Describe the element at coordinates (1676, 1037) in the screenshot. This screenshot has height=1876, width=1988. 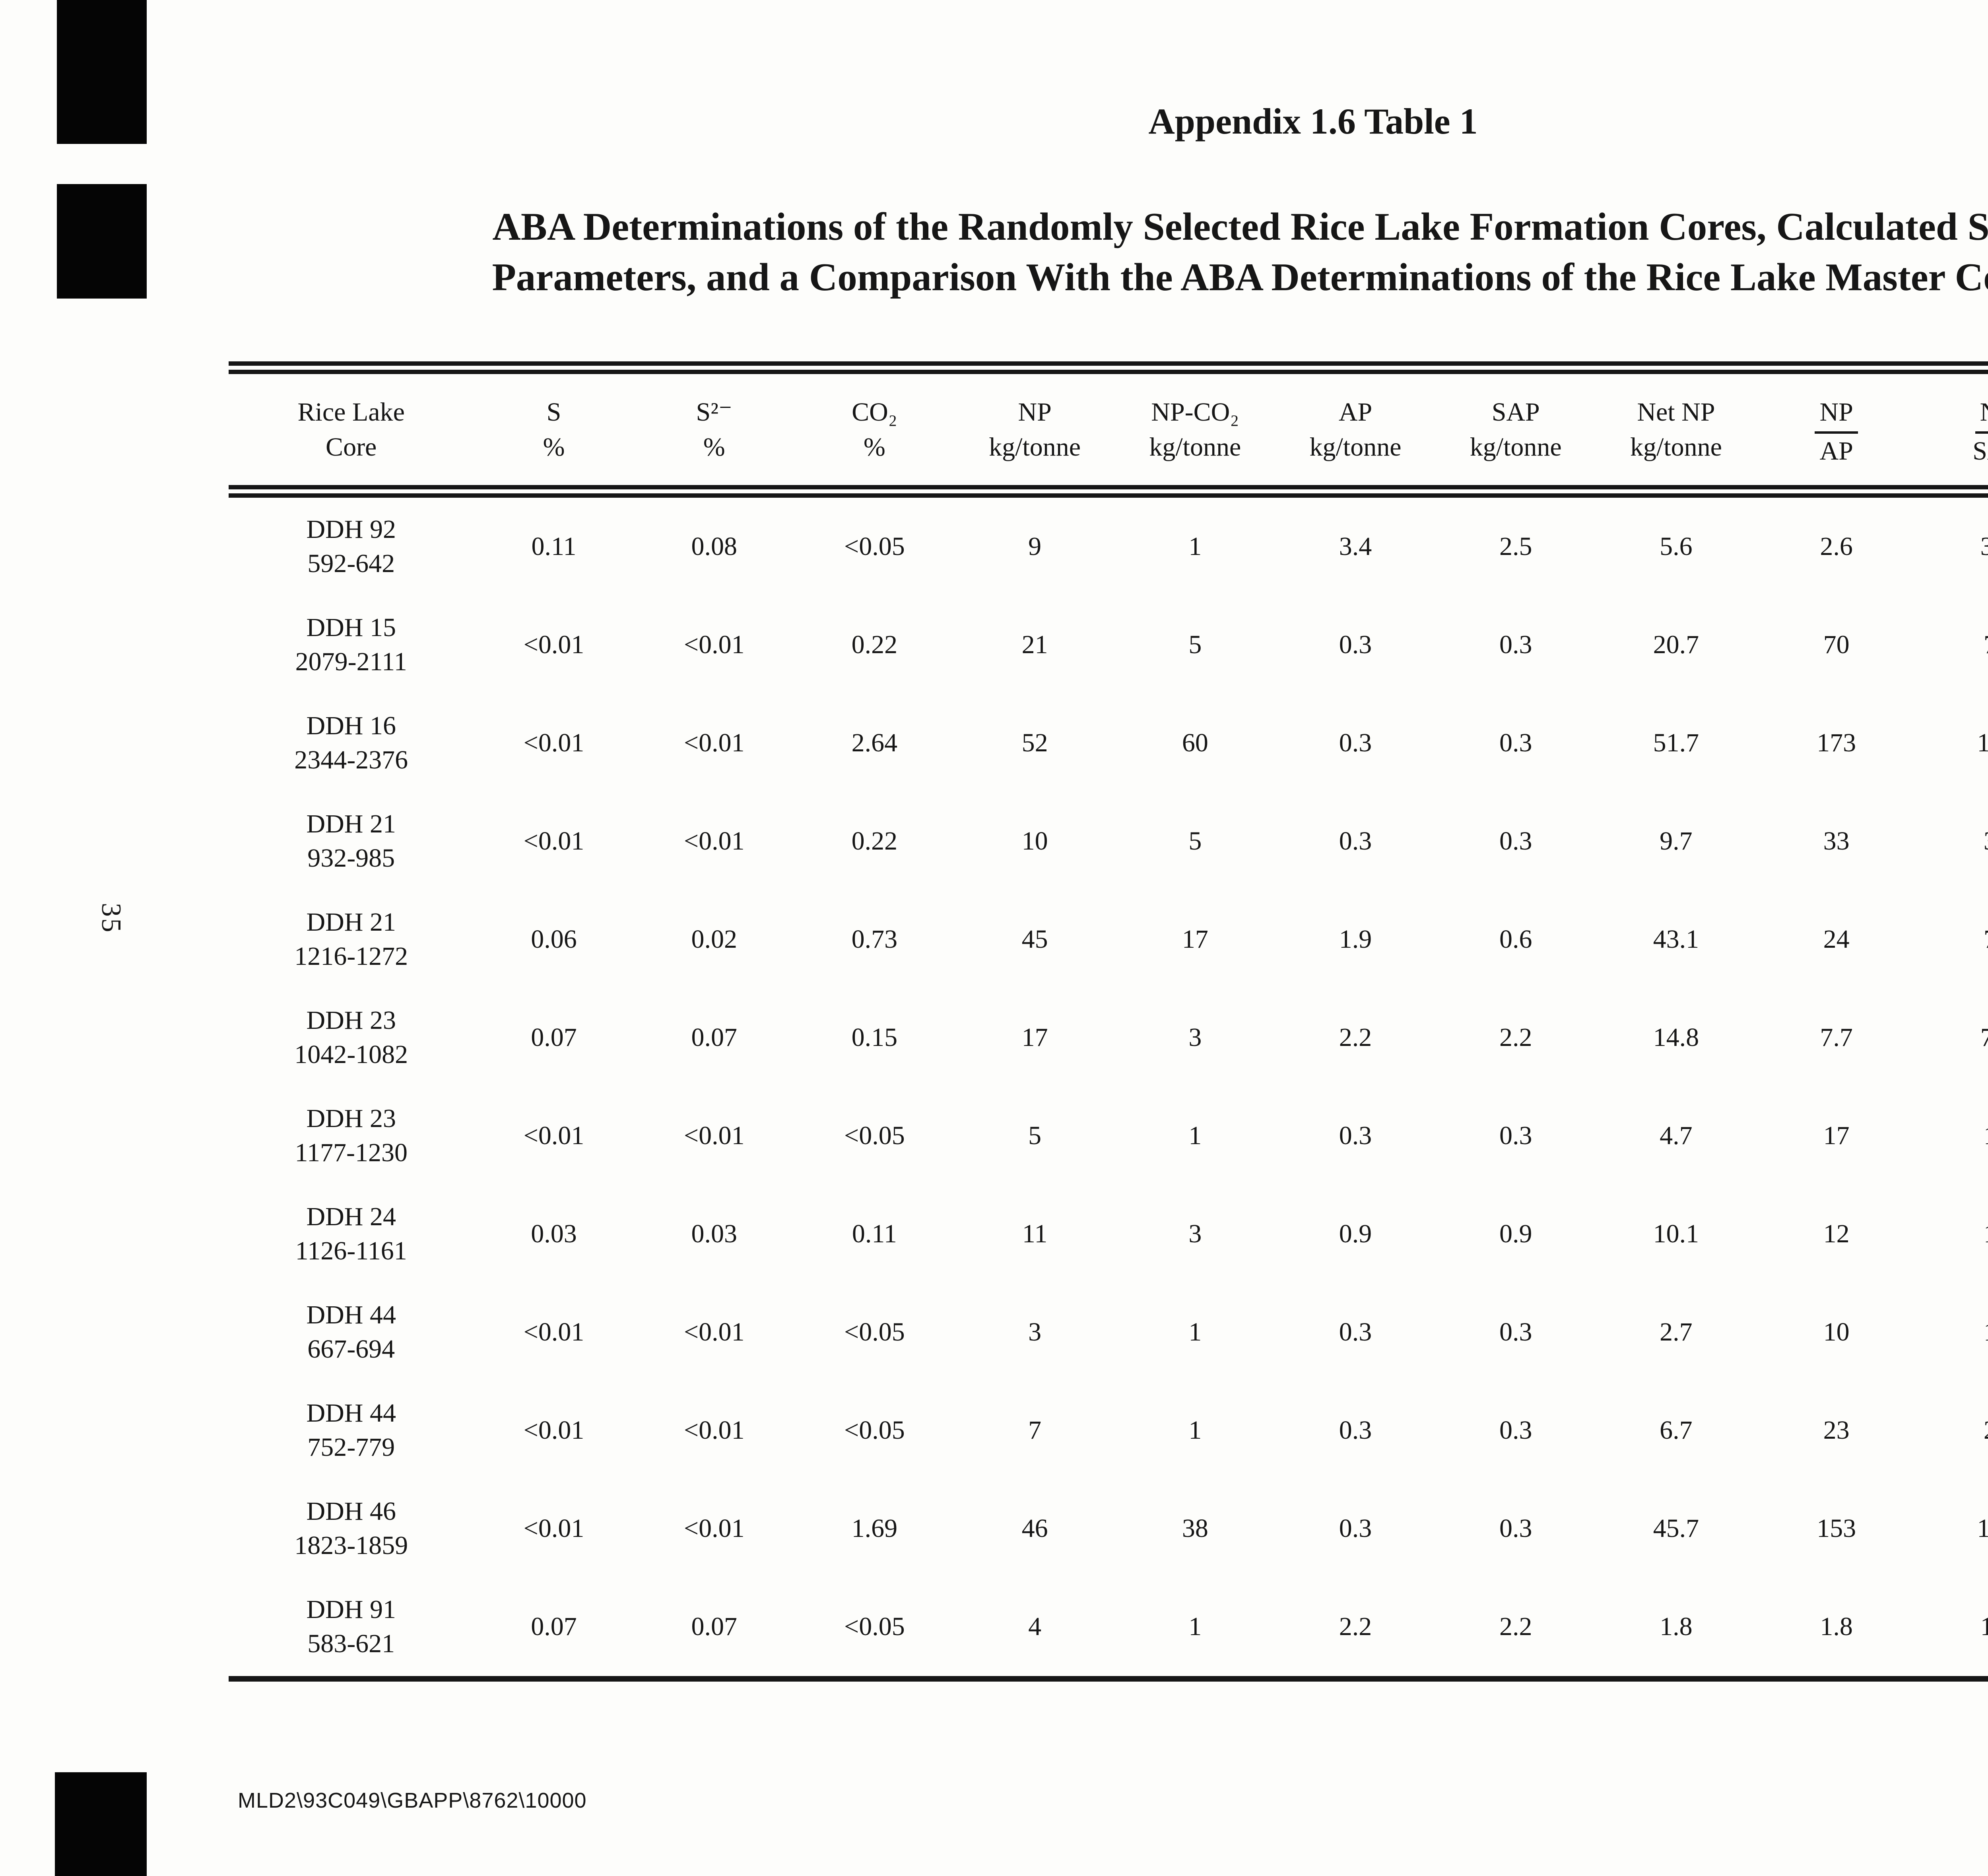
I see `value-cell: 14.8` at that location.